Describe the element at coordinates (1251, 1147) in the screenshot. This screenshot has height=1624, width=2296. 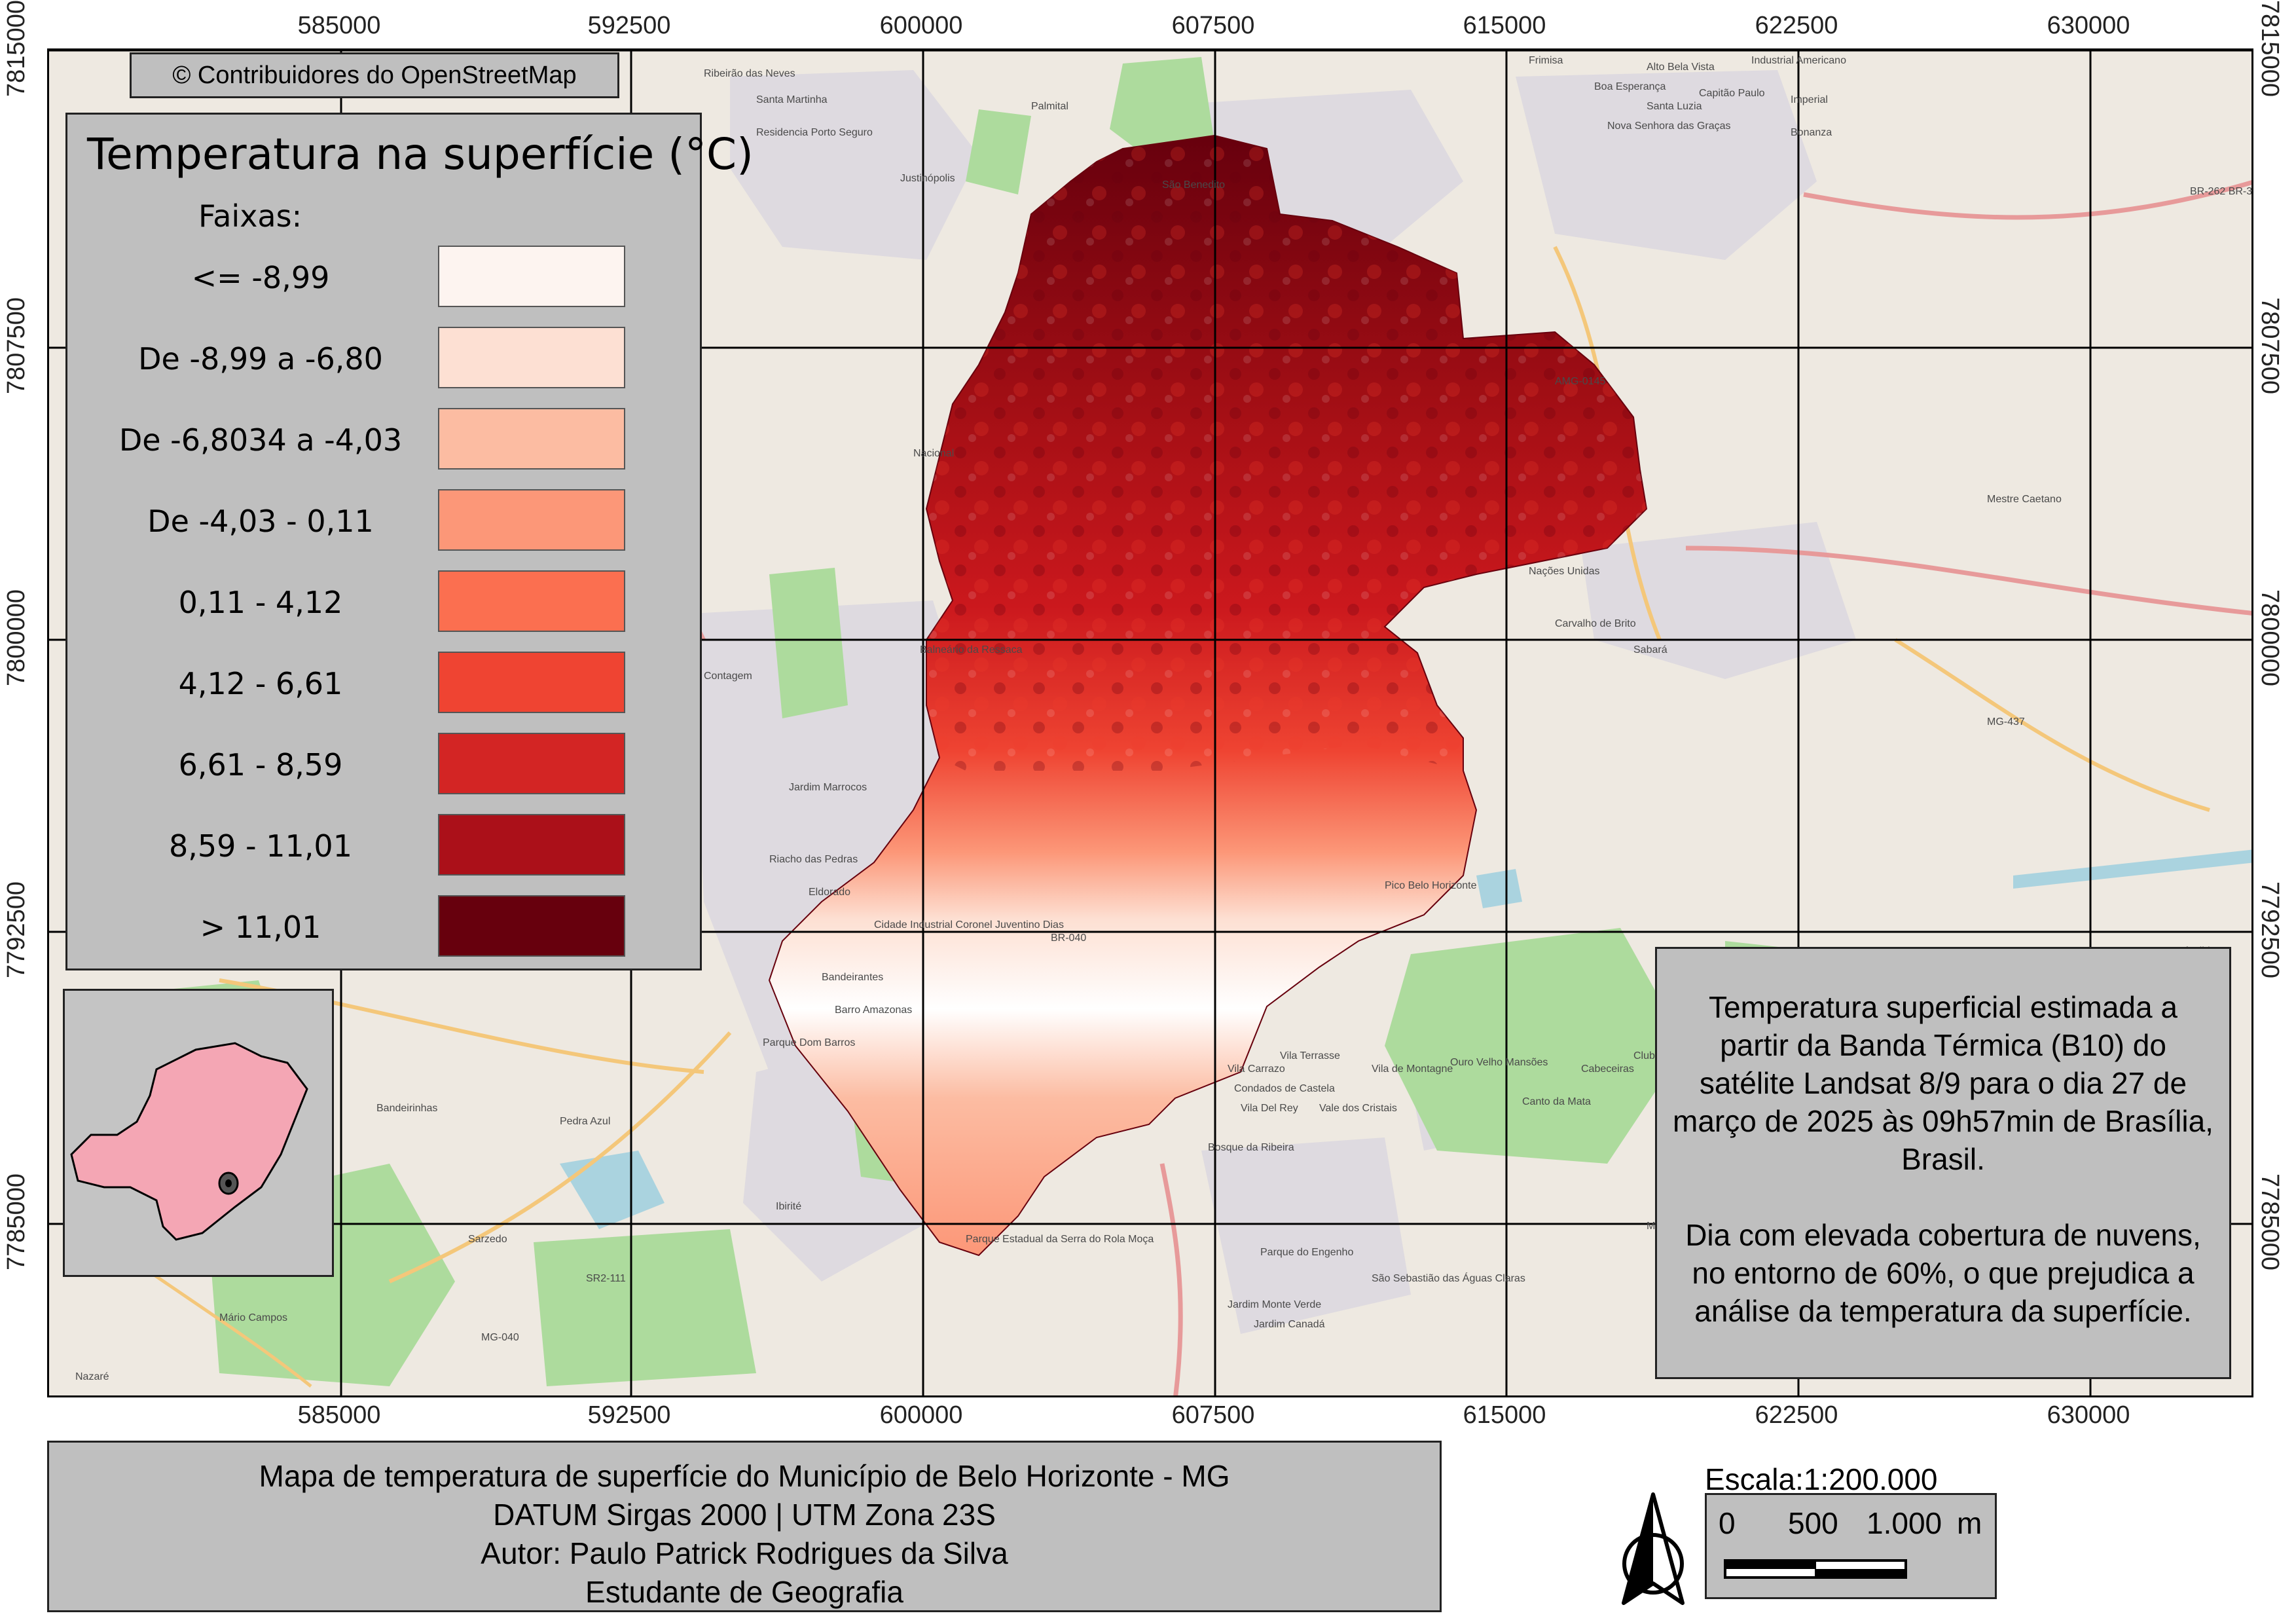
I see `place-label: Bosque da Ribeira` at that location.